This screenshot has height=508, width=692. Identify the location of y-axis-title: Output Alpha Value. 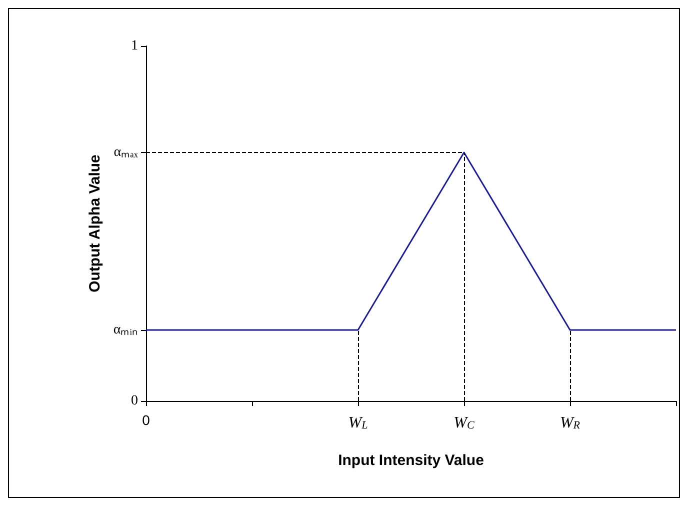
(95, 223).